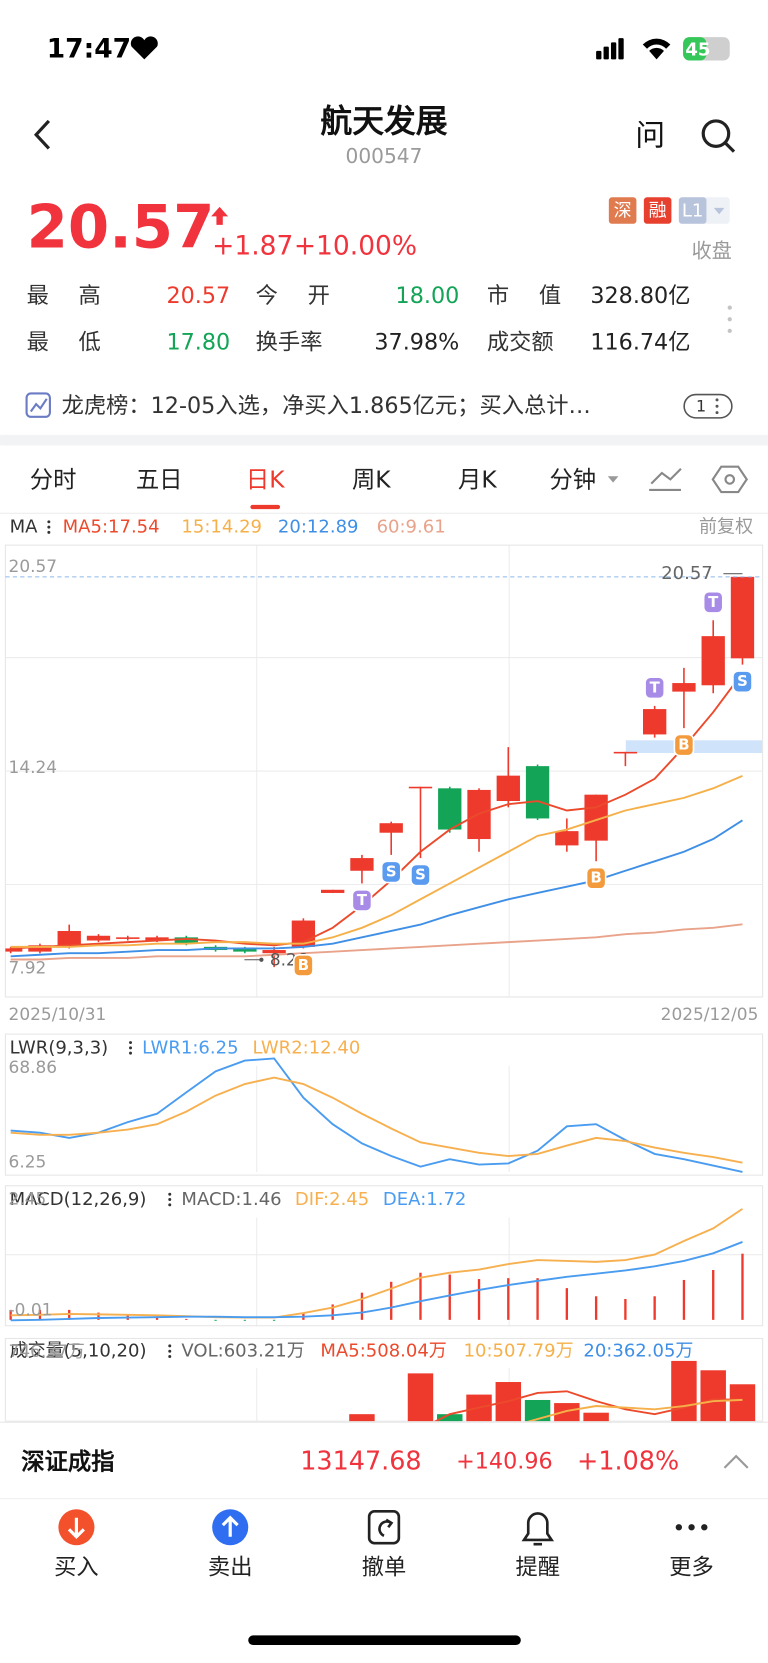 Image resolution: width=768 pixels, height=1663 pixels. I want to click on y-tick-label: 6.25, so click(28, 1161).